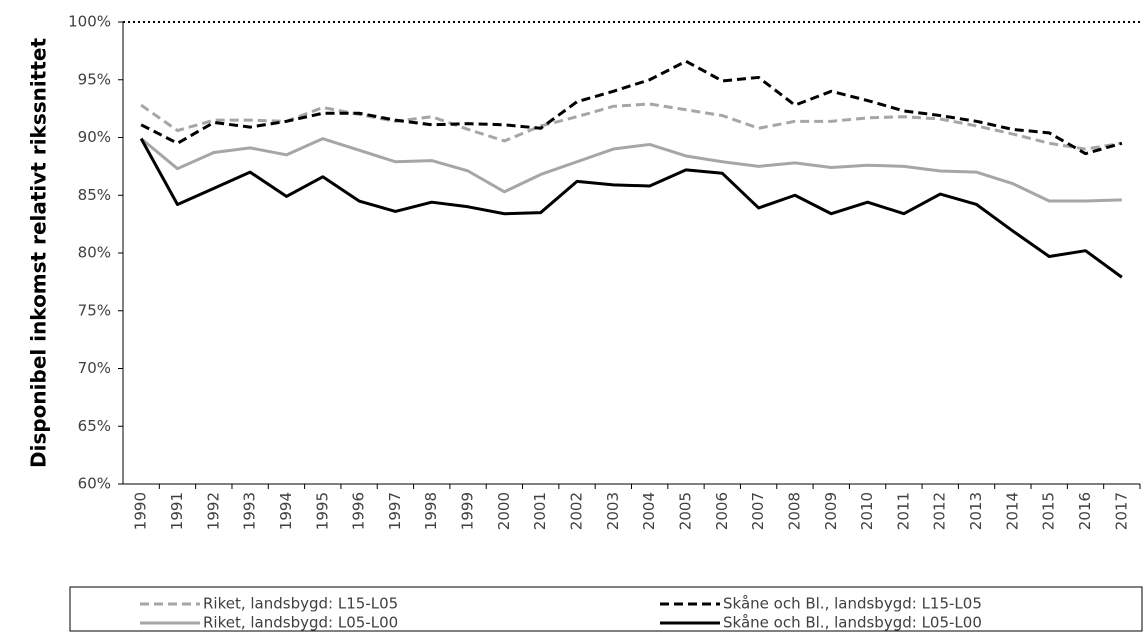 The width and height of the screenshot is (1143, 632). What do you see at coordinates (177, 511) in the screenshot?
I see `x-tick-label: 1991` at bounding box center [177, 511].